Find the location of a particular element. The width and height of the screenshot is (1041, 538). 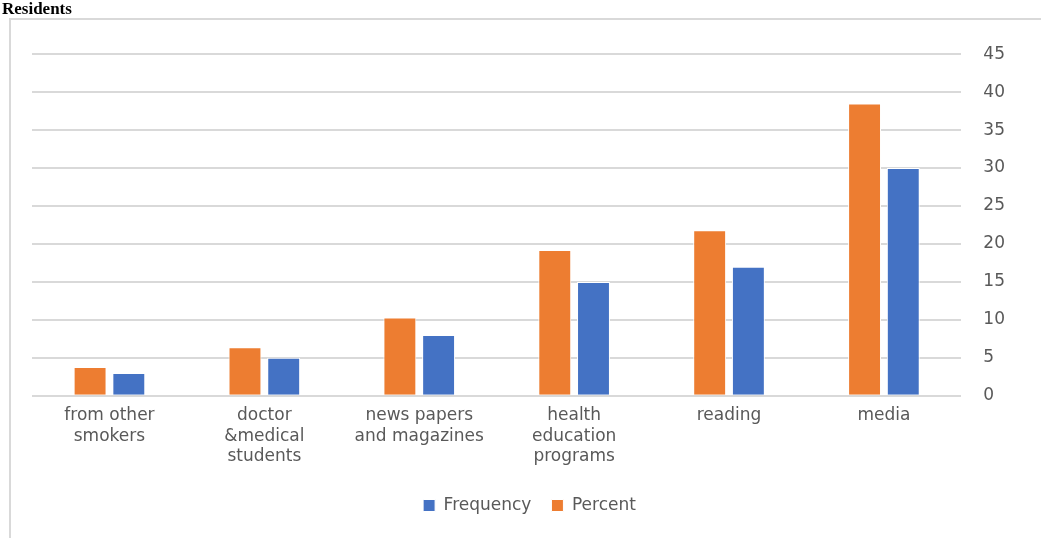

x-tick-label: media is located at coordinates (884, 414).